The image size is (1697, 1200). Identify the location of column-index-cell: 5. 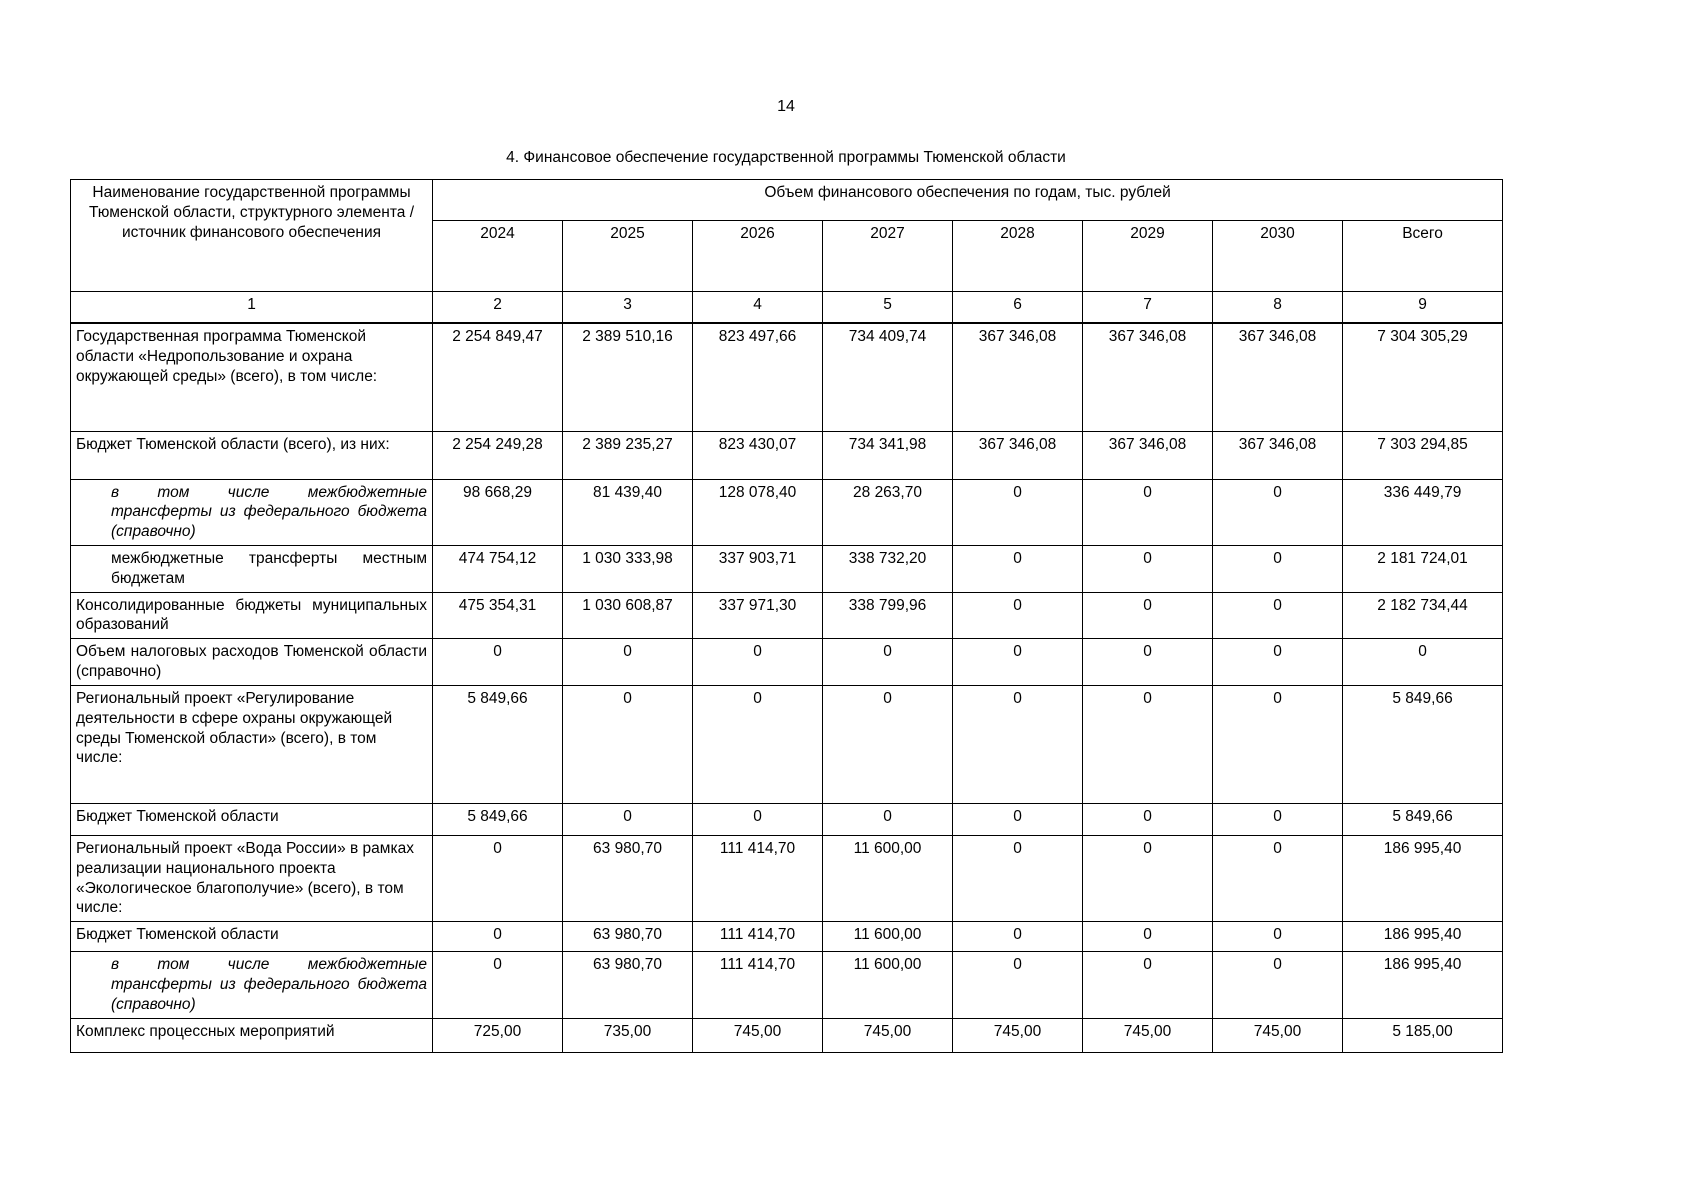
(887, 307).